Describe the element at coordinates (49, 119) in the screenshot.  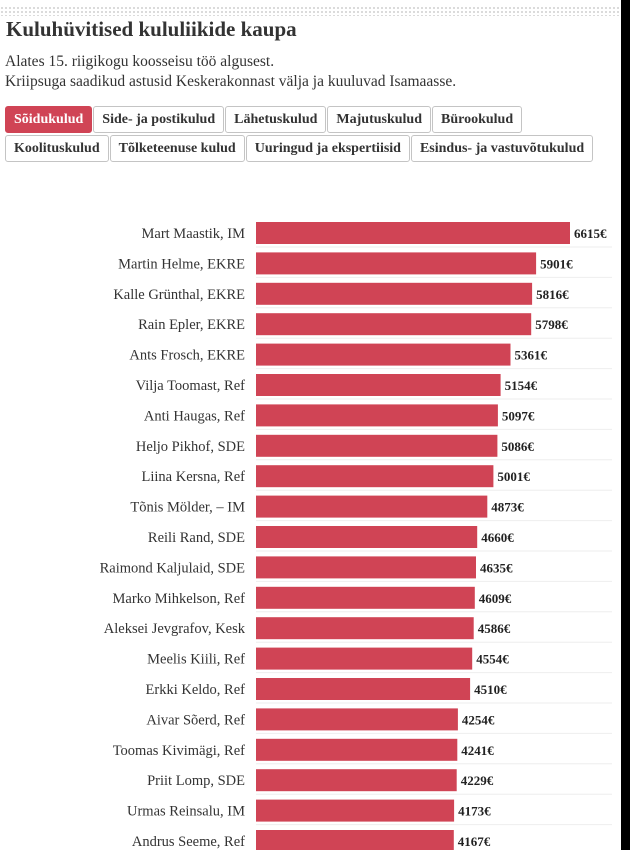
I see `tab-soidukulud: Sõidukulud` at that location.